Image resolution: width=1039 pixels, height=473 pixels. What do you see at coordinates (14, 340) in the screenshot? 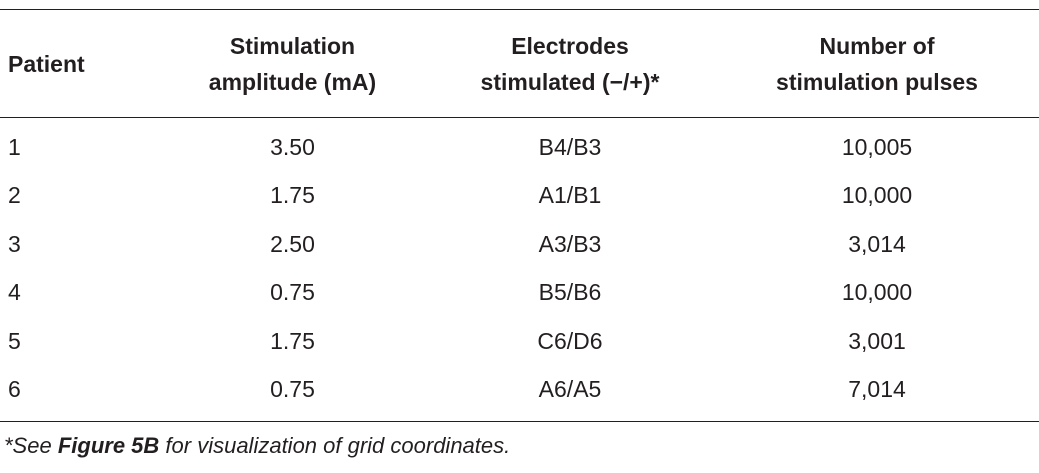
I see `cell-patient: 5` at bounding box center [14, 340].